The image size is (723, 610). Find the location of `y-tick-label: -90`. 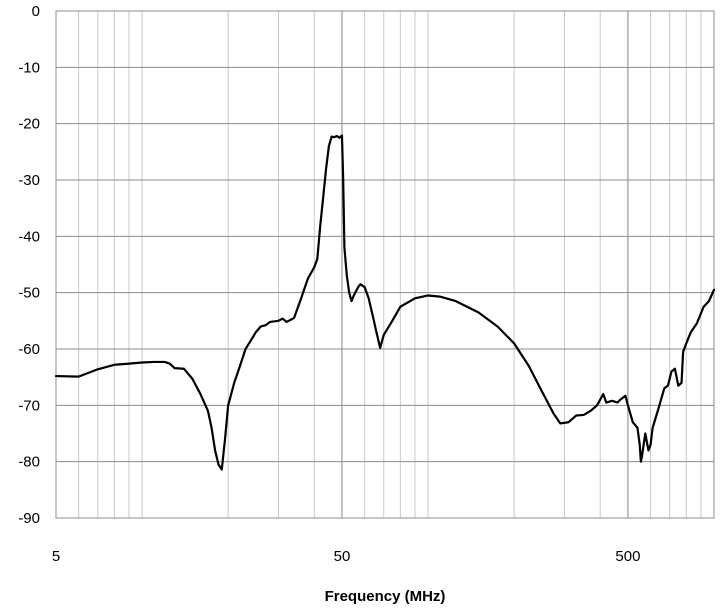

y-tick-label: -90 is located at coordinates (29, 518).